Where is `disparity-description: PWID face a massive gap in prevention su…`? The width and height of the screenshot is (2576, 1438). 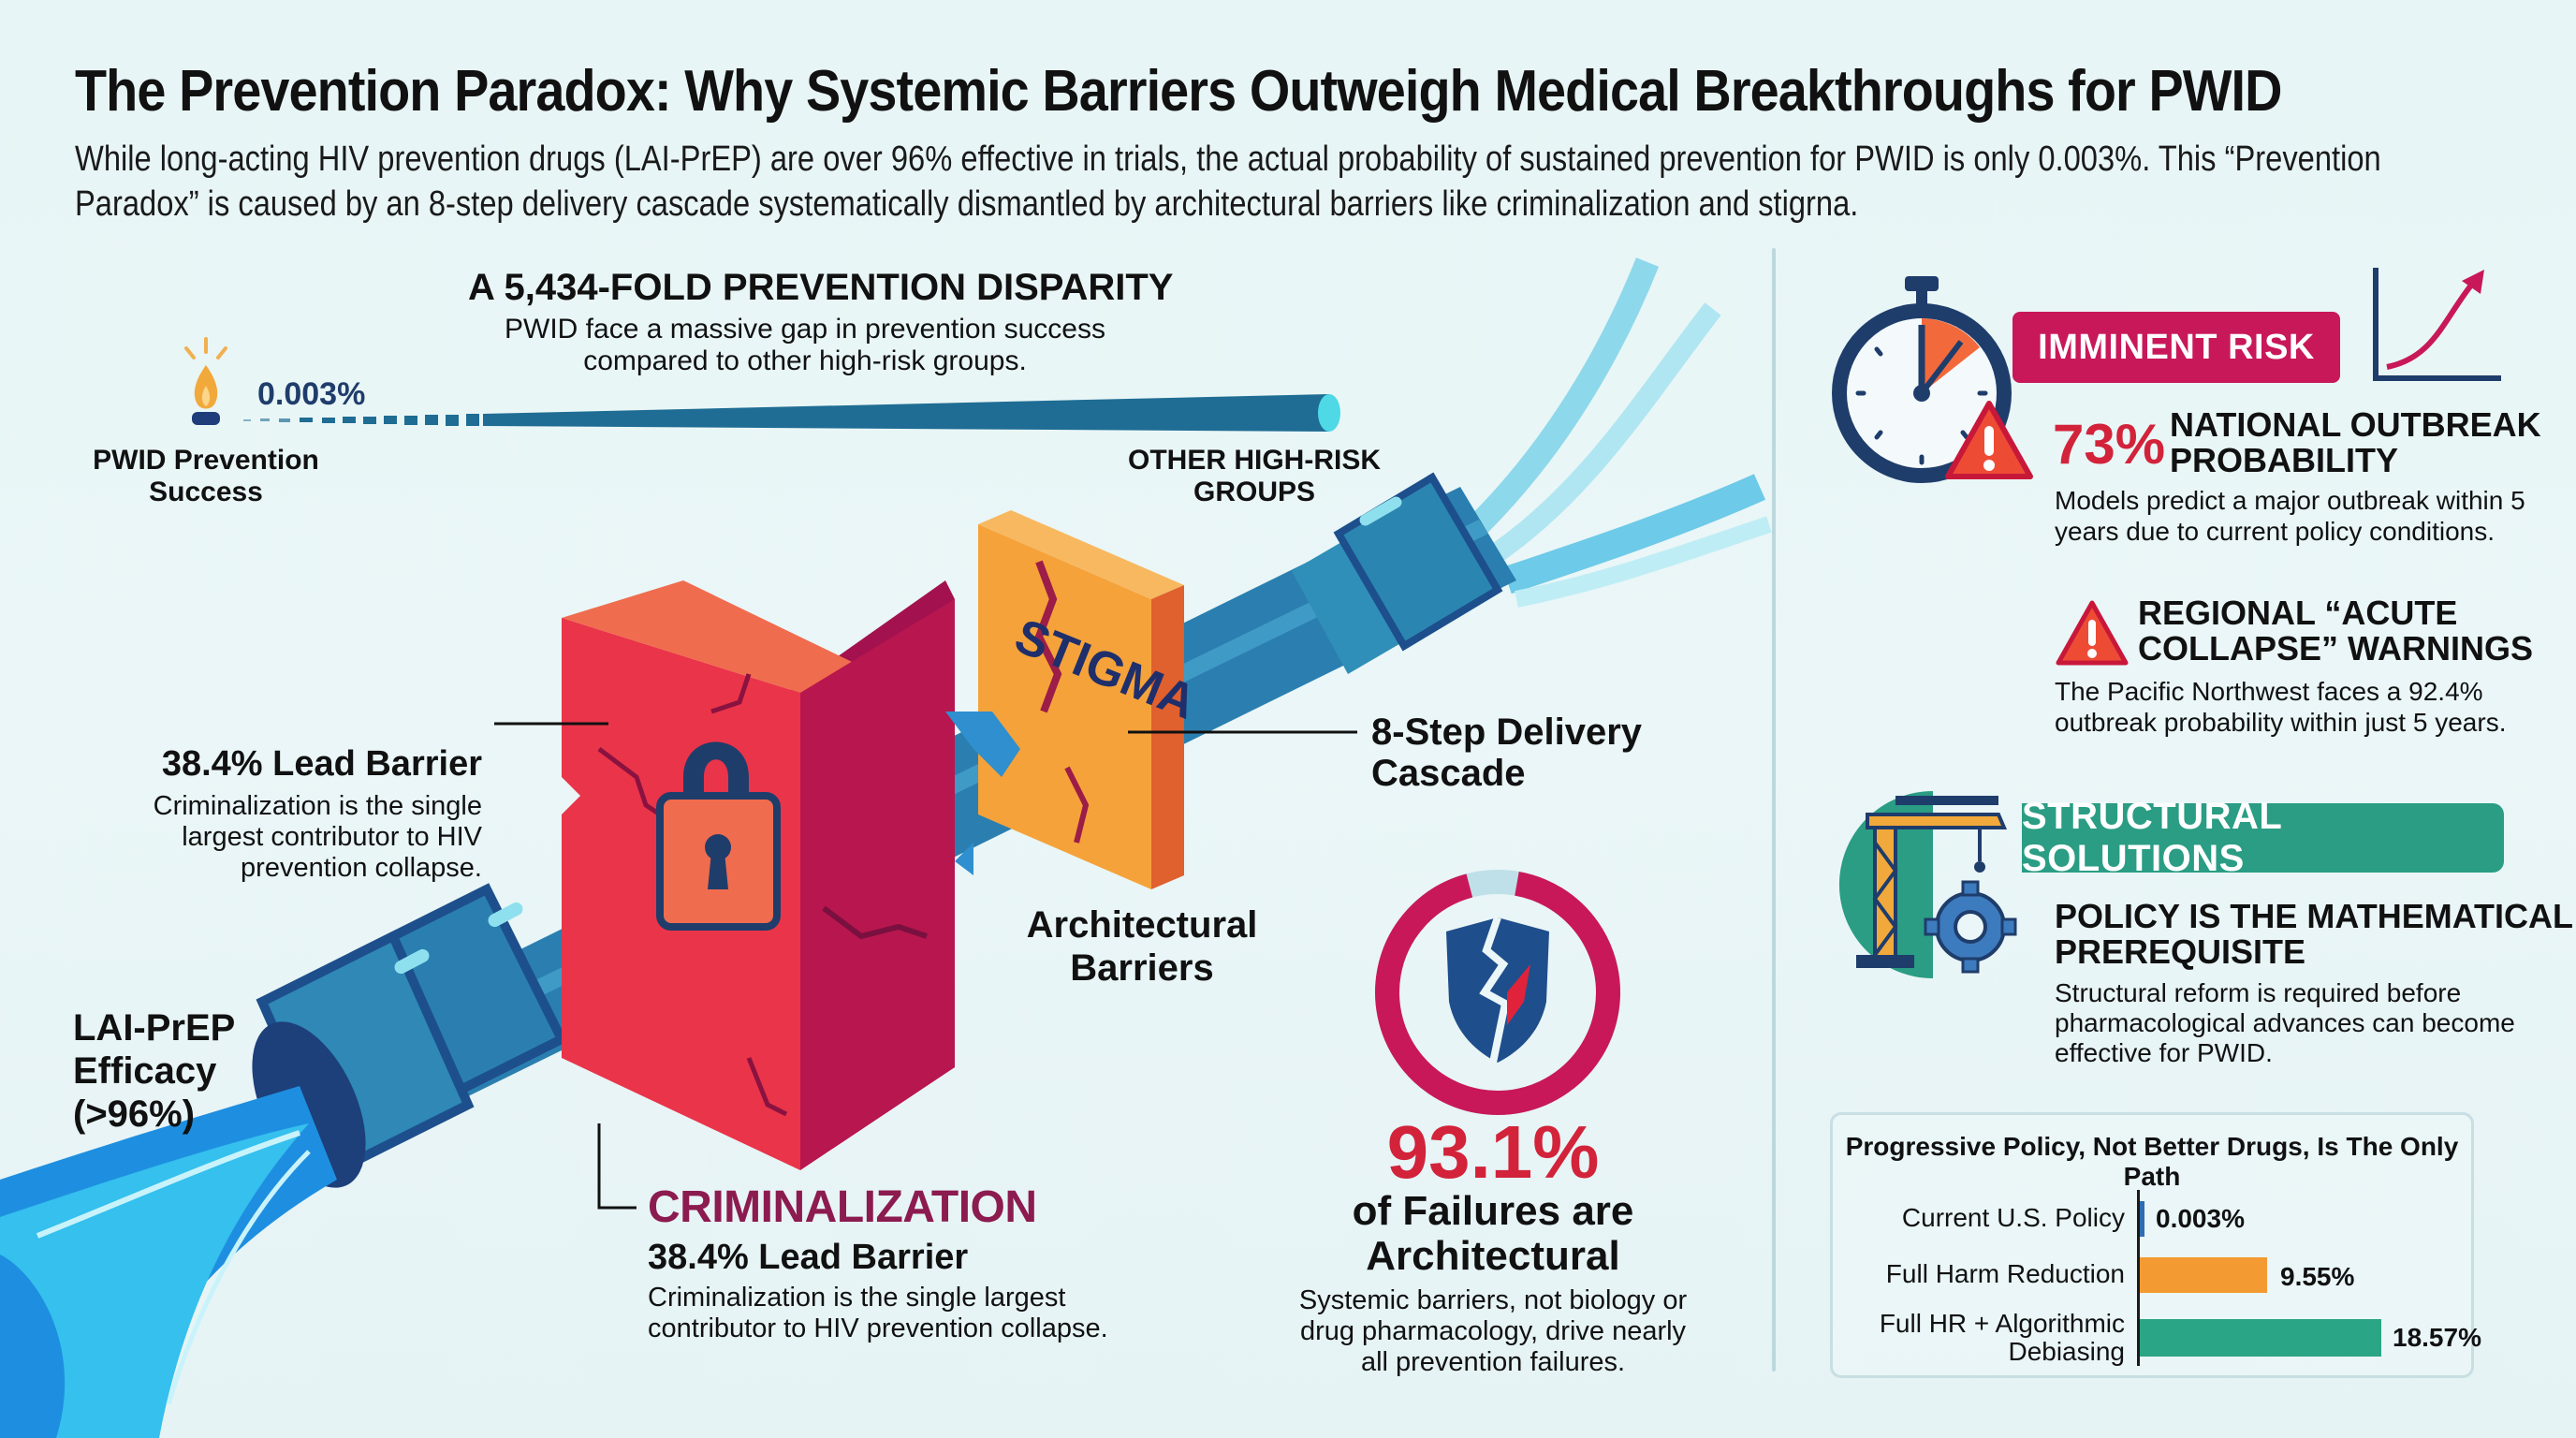 disparity-description: PWID face a massive gap in prevention su… is located at coordinates (805, 345).